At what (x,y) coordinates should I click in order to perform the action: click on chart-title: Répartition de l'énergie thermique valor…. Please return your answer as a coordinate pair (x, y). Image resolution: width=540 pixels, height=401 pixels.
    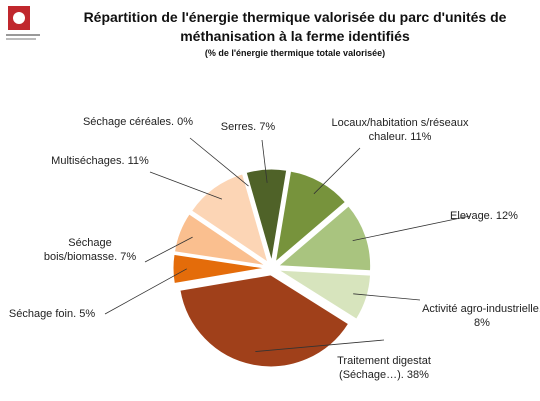
    Looking at the image, I should click on (295, 26).